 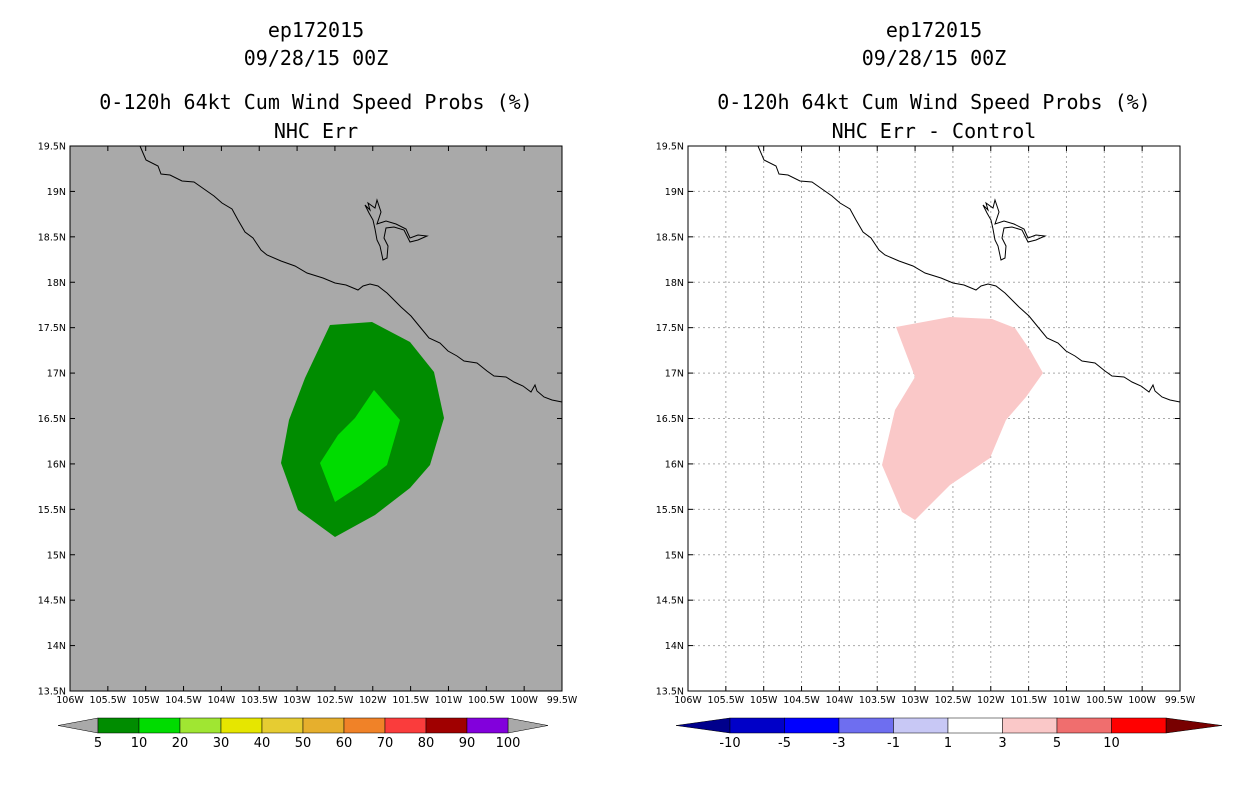 What do you see at coordinates (934, 30) in the screenshot?
I see `right-title-storm-id: ep172015` at bounding box center [934, 30].